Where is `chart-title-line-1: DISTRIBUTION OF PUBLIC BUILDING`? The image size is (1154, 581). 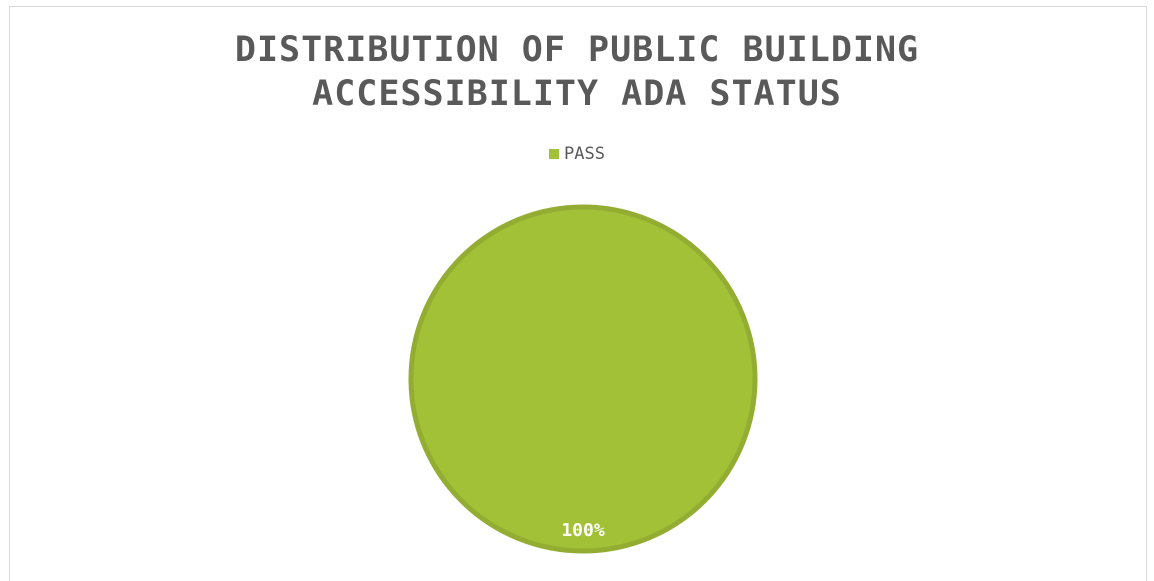
chart-title-line-1: DISTRIBUTION OF PUBLIC BUILDING is located at coordinates (577, 50).